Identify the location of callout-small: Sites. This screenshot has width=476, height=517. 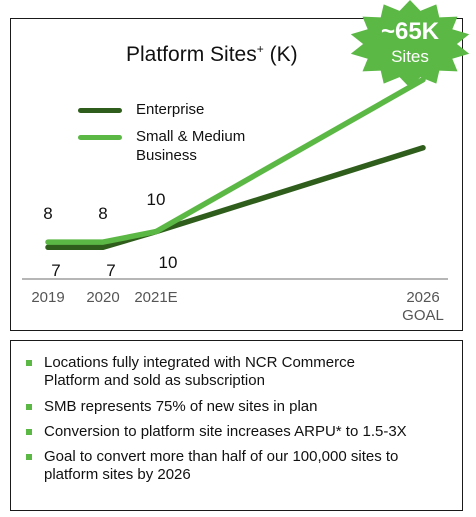
(410, 56).